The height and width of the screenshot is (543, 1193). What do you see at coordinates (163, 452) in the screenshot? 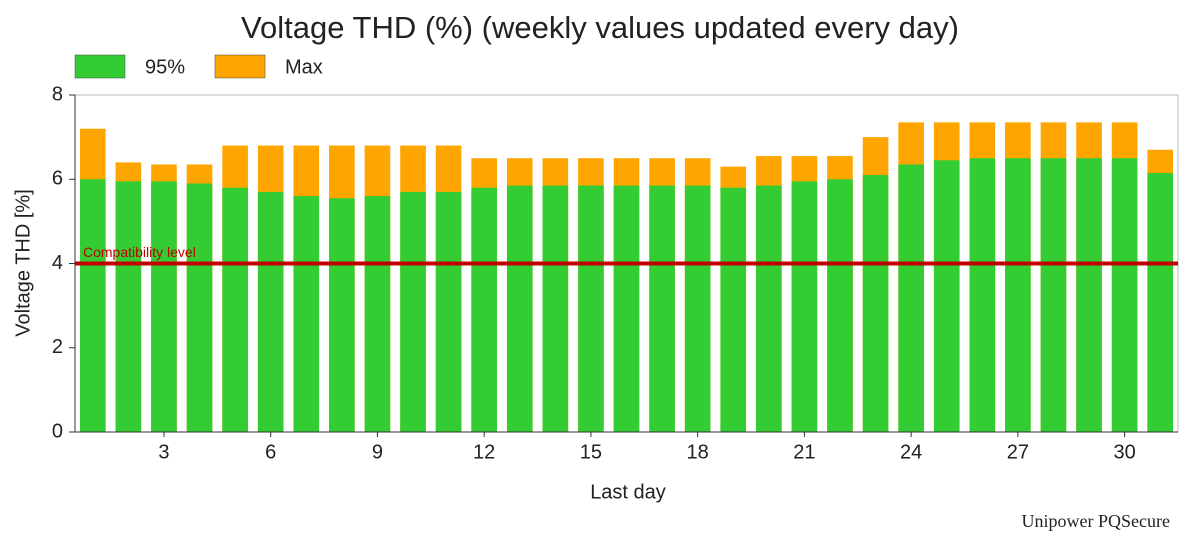
I see `x-tick-label: 3` at bounding box center [163, 452].